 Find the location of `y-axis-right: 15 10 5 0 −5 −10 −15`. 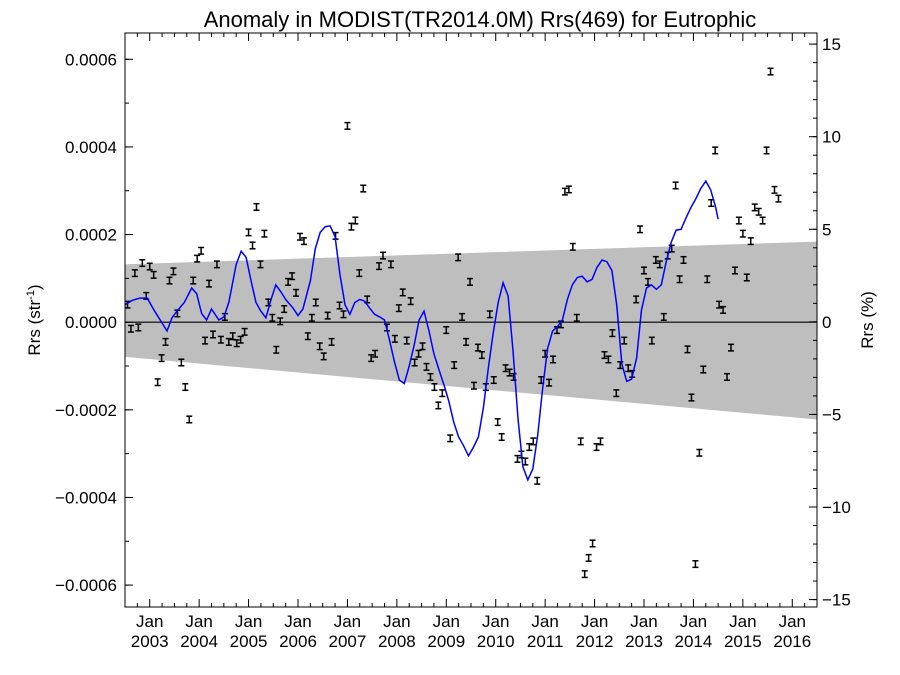

y-axis-right: 15 10 5 0 −5 −10 −15 is located at coordinates (830, 322).